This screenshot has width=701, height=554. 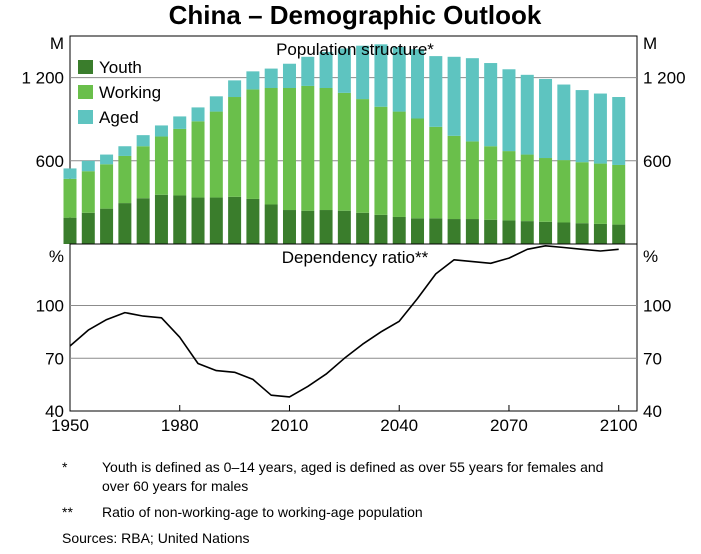 What do you see at coordinates (57, 43) in the screenshot?
I see `top-unit-label-left: M` at bounding box center [57, 43].